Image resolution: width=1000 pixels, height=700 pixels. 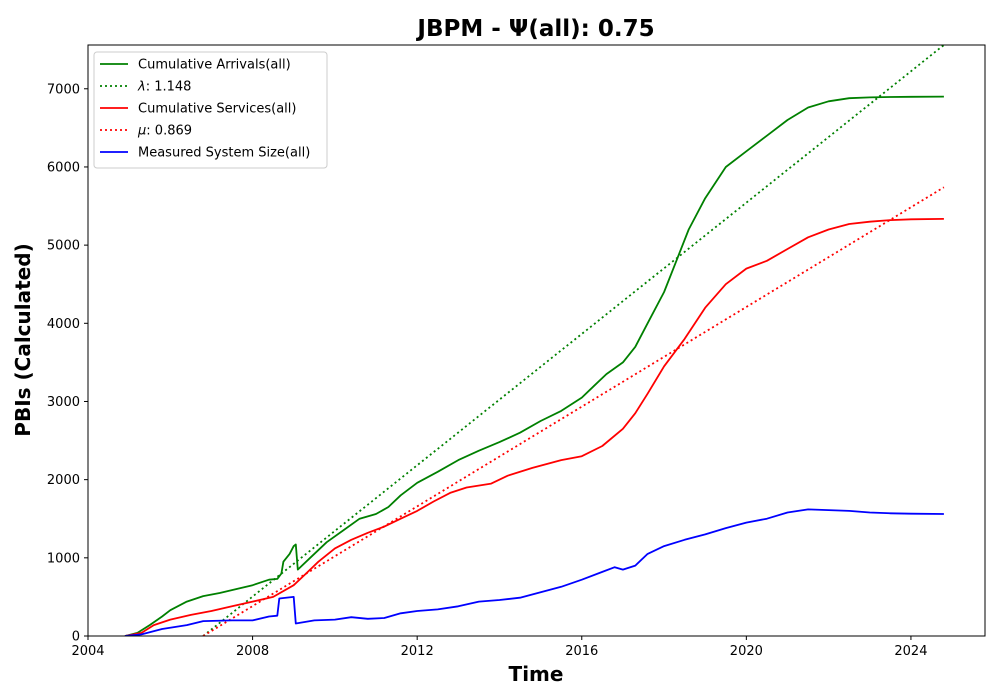 I want to click on y-tick-label: 1000, so click(x=63, y=558).